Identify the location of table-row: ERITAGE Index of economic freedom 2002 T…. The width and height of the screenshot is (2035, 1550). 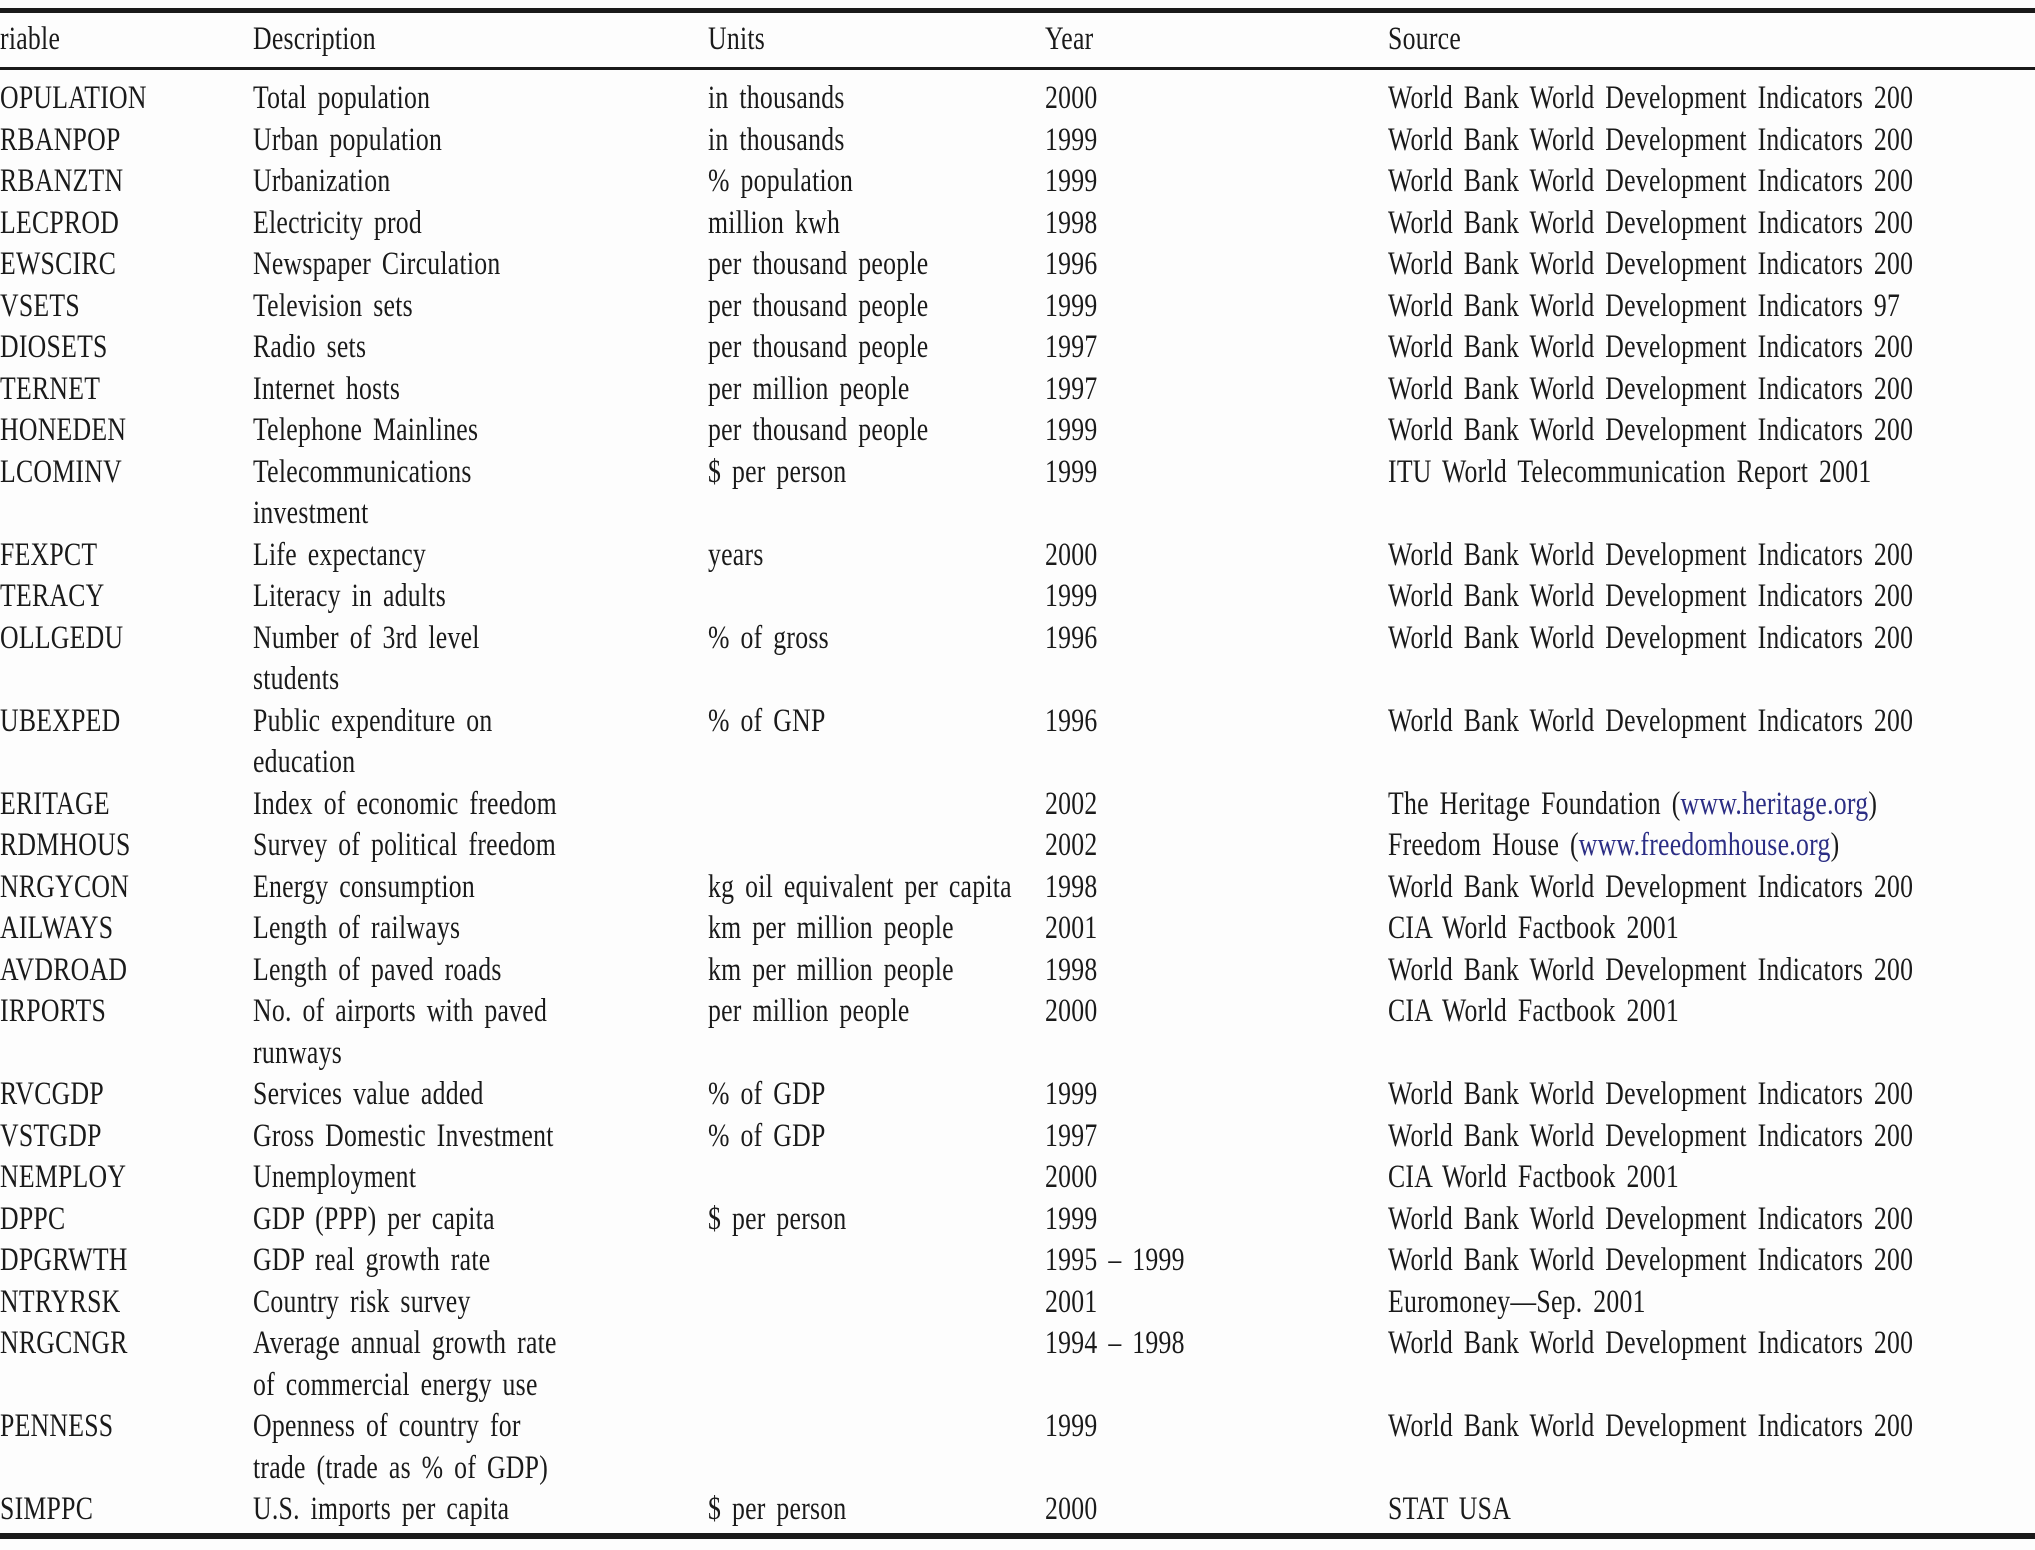
(1017, 805).